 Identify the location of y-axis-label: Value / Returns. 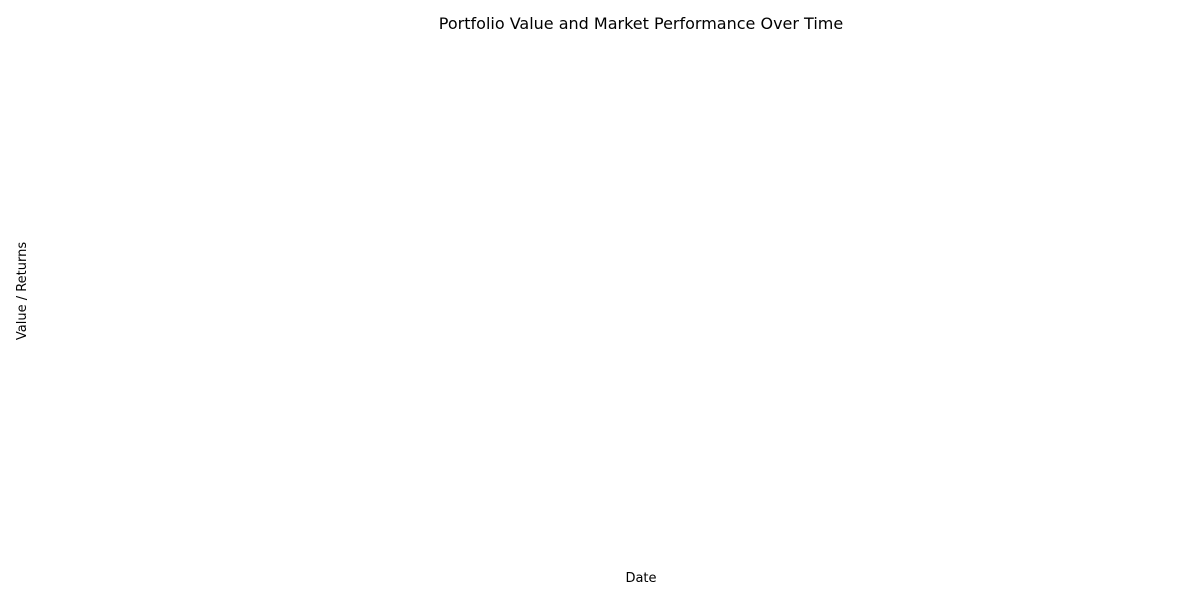
(22, 291).